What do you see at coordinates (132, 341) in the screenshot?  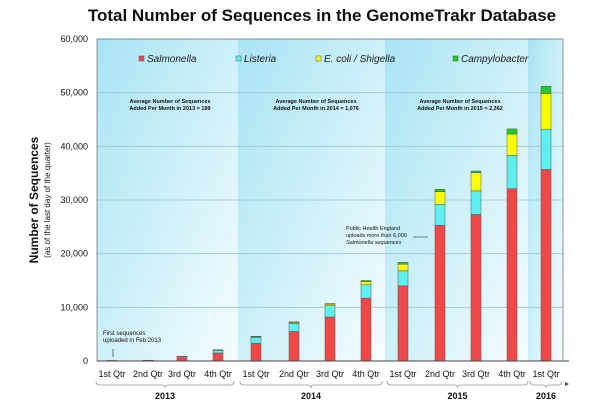 I see `annotation-first-sequences: uploaded in Feb 2013` at bounding box center [132, 341].